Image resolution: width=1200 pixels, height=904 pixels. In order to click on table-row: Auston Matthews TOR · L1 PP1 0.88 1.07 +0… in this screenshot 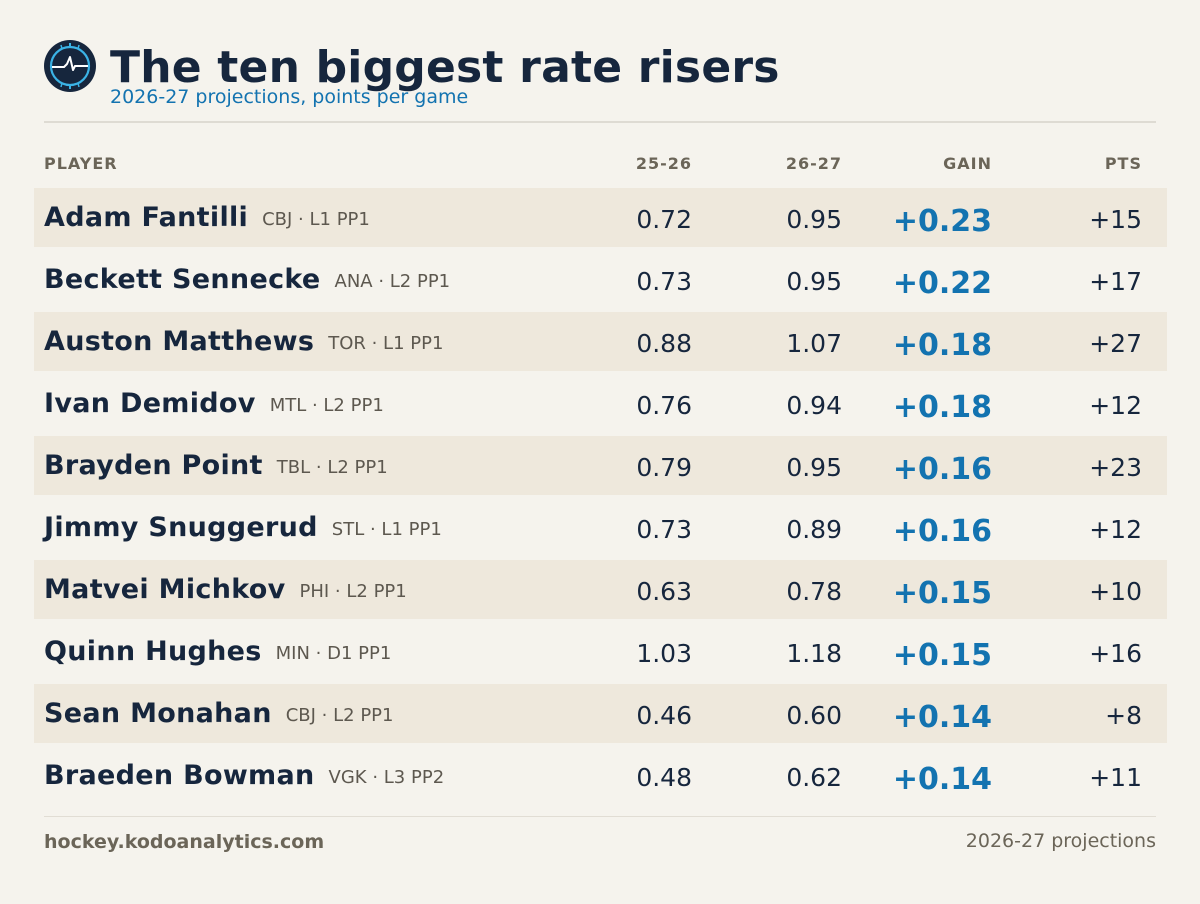, I will do `click(600, 341)`.